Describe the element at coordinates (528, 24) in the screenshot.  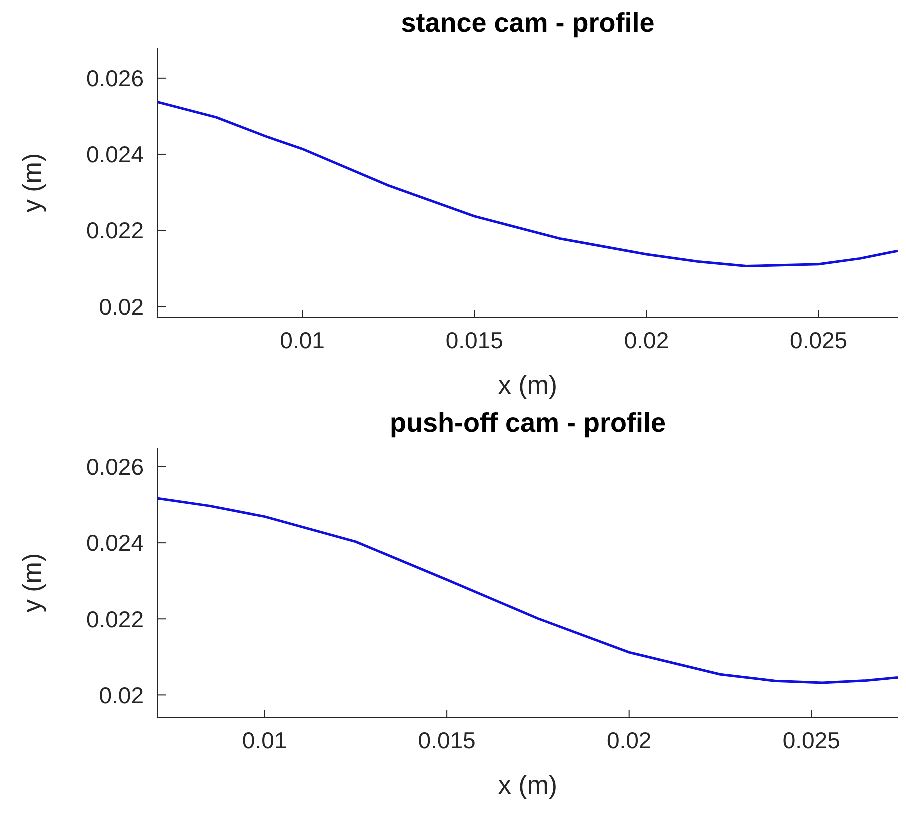
I see `chart-title: stance cam - profile` at that location.